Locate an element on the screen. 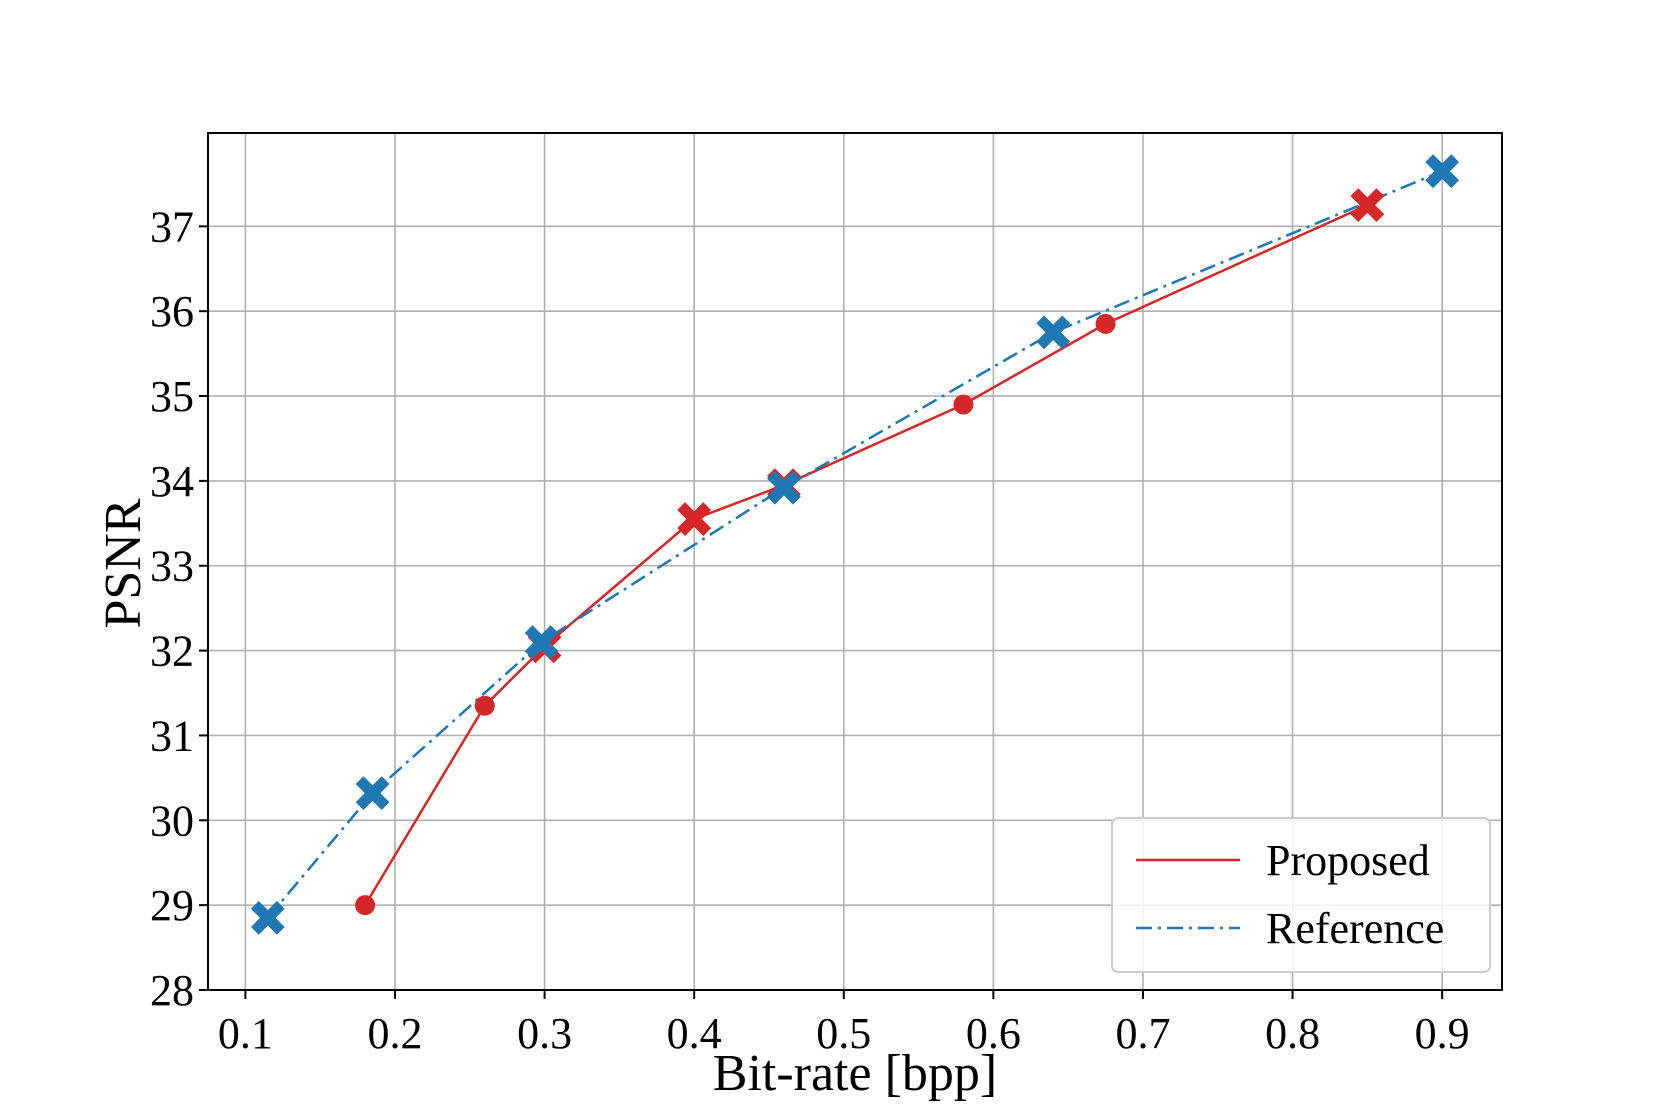 The height and width of the screenshot is (1107, 1661). x-tick-label: 0.6 is located at coordinates (993, 1033).